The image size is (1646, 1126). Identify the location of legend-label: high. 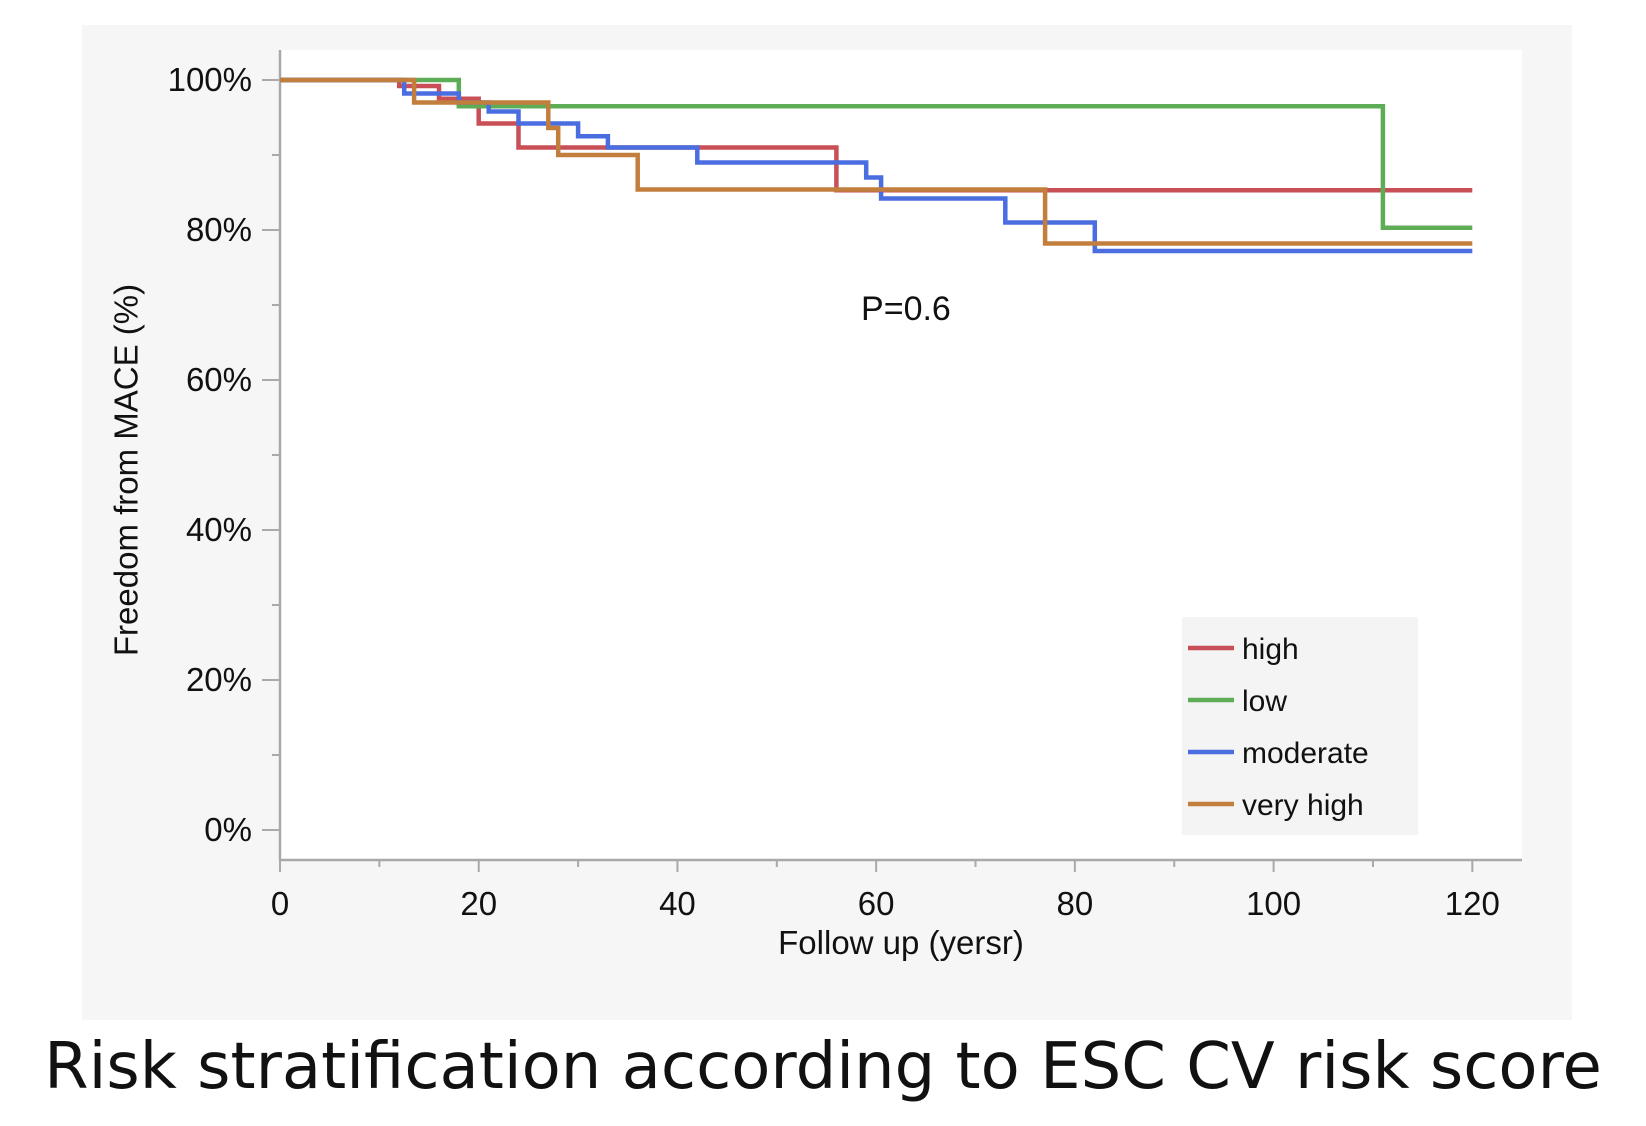
(1270, 649).